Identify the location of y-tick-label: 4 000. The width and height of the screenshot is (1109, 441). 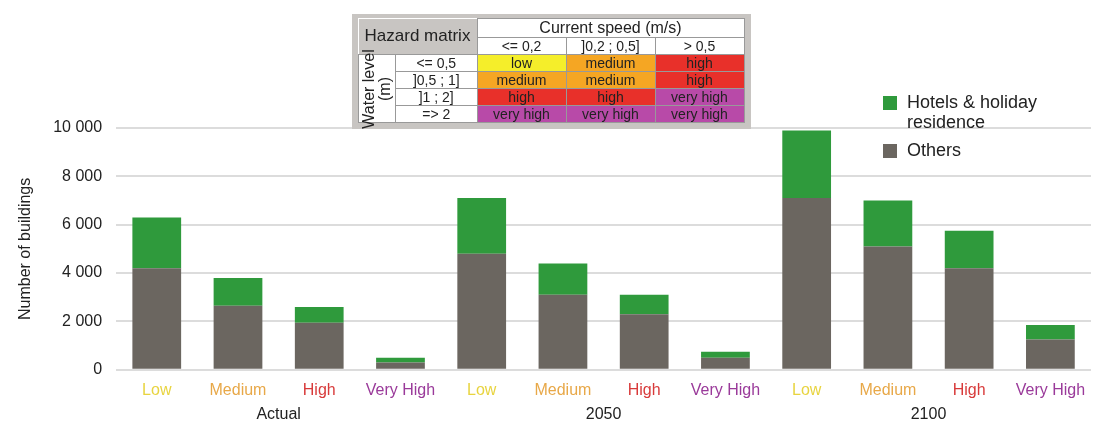
(82, 272).